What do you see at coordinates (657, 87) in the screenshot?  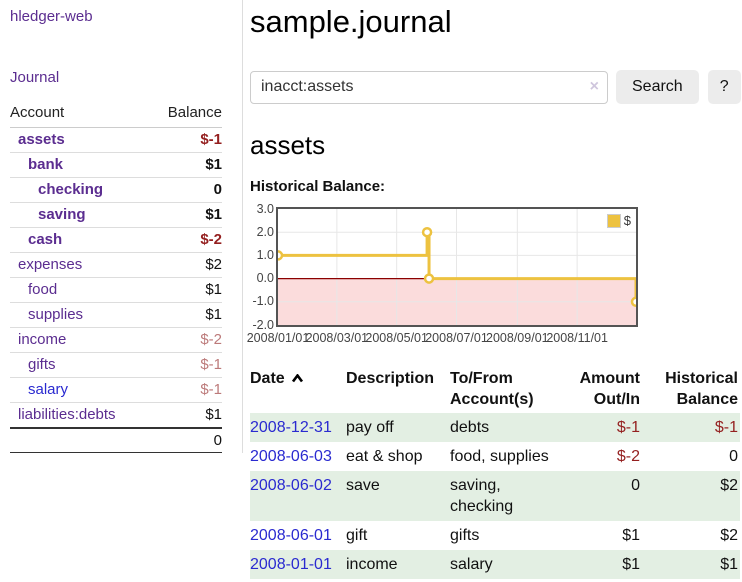 I see `search-button: Search` at bounding box center [657, 87].